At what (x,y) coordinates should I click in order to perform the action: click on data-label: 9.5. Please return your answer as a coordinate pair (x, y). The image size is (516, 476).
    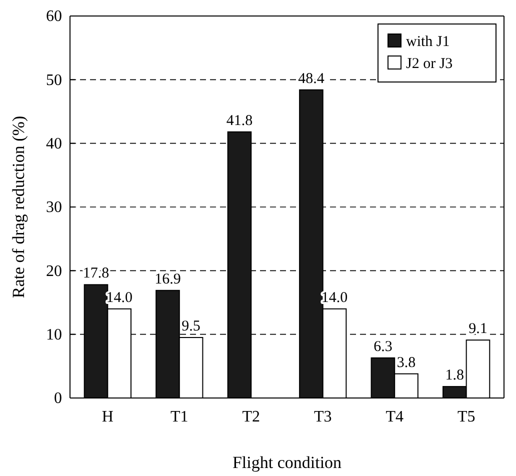
    Looking at the image, I should click on (191, 326).